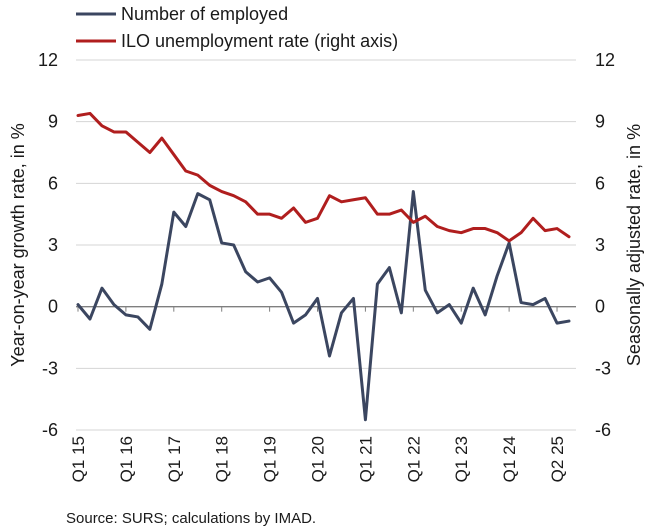 This screenshot has width=650, height=532. What do you see at coordinates (18, 244) in the screenshot?
I see `left-axis-label: Year-on-year growth rate, in %` at bounding box center [18, 244].